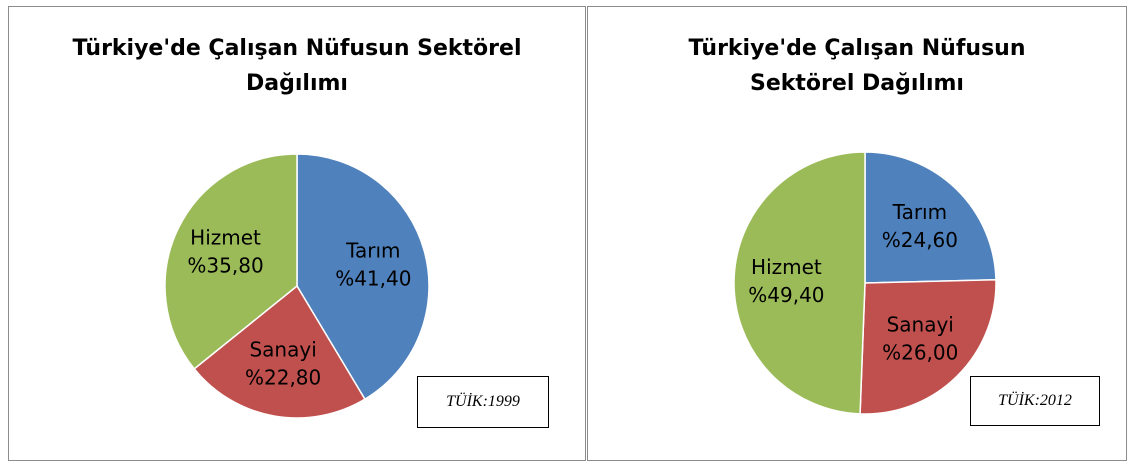 Image resolution: width=1134 pixels, height=466 pixels. Describe the element at coordinates (225, 265) in the screenshot. I see `data-label: %35,80` at that location.